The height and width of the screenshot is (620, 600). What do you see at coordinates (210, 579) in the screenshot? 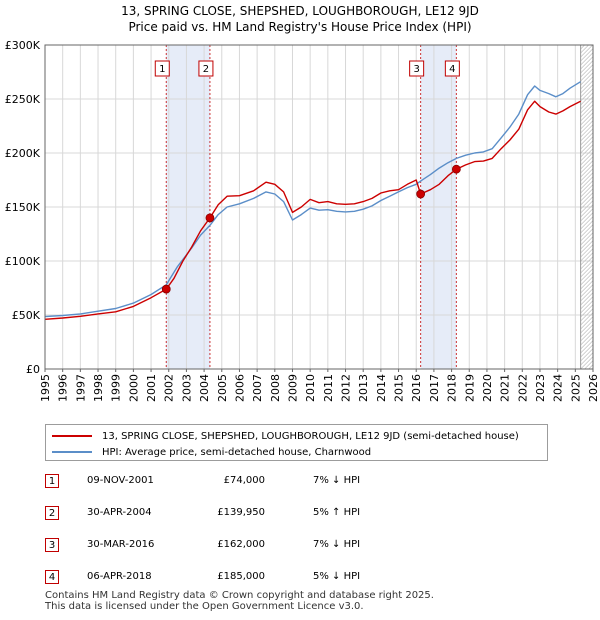
I see `sale-row: 4 06-APR-2018 £185,000 5% ↓ HPI` at bounding box center [210, 579].